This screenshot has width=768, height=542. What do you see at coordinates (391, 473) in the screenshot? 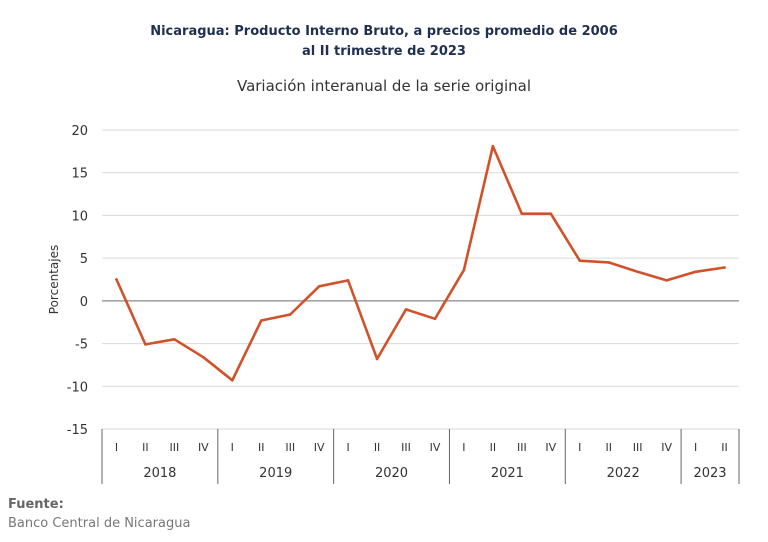
I see `year-label: 2020` at bounding box center [391, 473].